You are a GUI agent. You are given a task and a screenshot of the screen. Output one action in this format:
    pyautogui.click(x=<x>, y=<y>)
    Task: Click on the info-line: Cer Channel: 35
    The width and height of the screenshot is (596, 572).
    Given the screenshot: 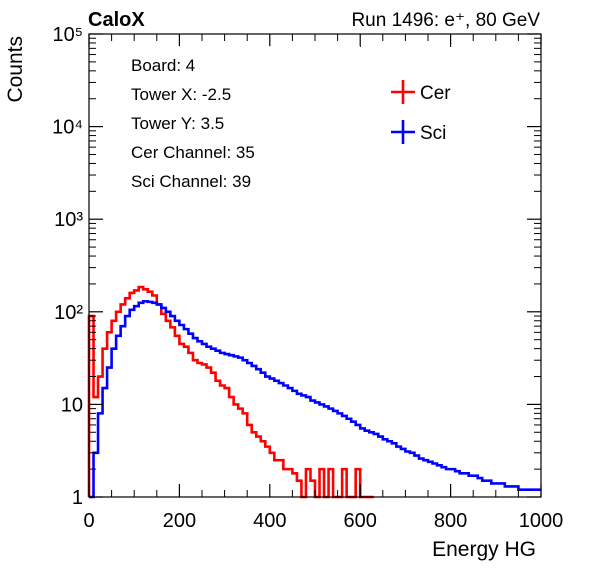 What is the action you would take?
    pyautogui.click(x=193, y=152)
    